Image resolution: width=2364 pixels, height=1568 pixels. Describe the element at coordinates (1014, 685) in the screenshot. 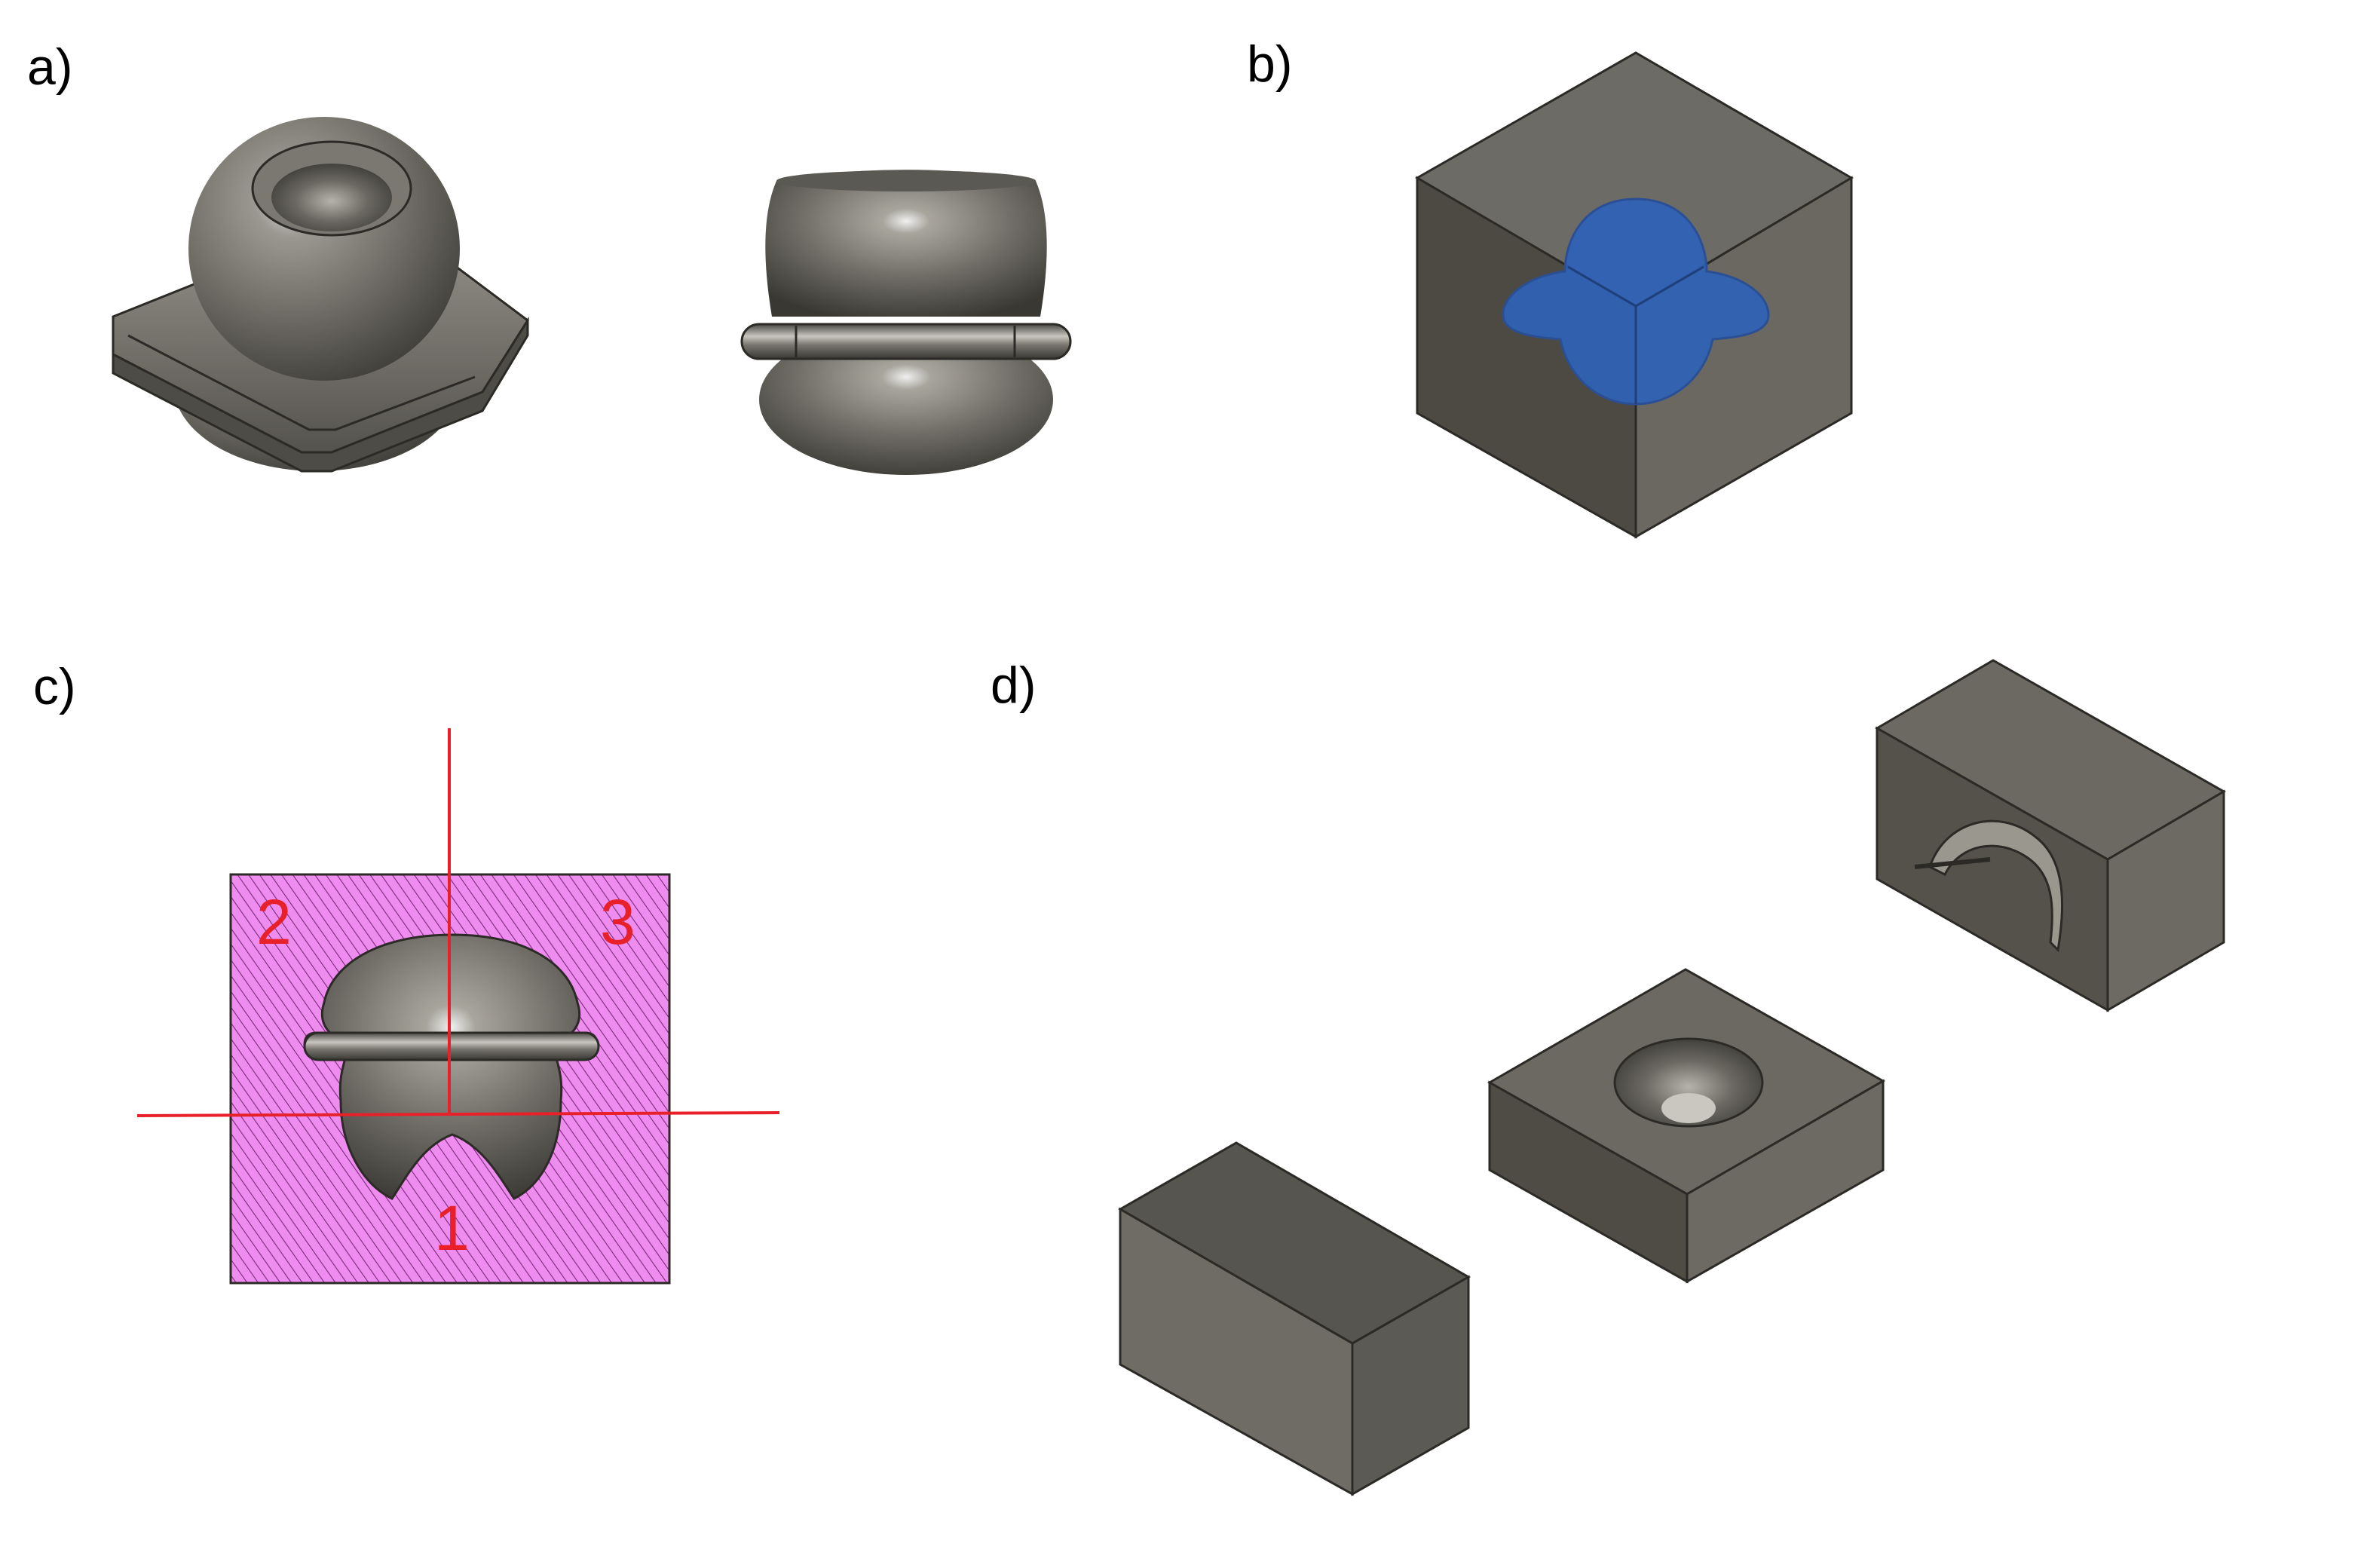

I see `panel-label-d: d)` at that location.